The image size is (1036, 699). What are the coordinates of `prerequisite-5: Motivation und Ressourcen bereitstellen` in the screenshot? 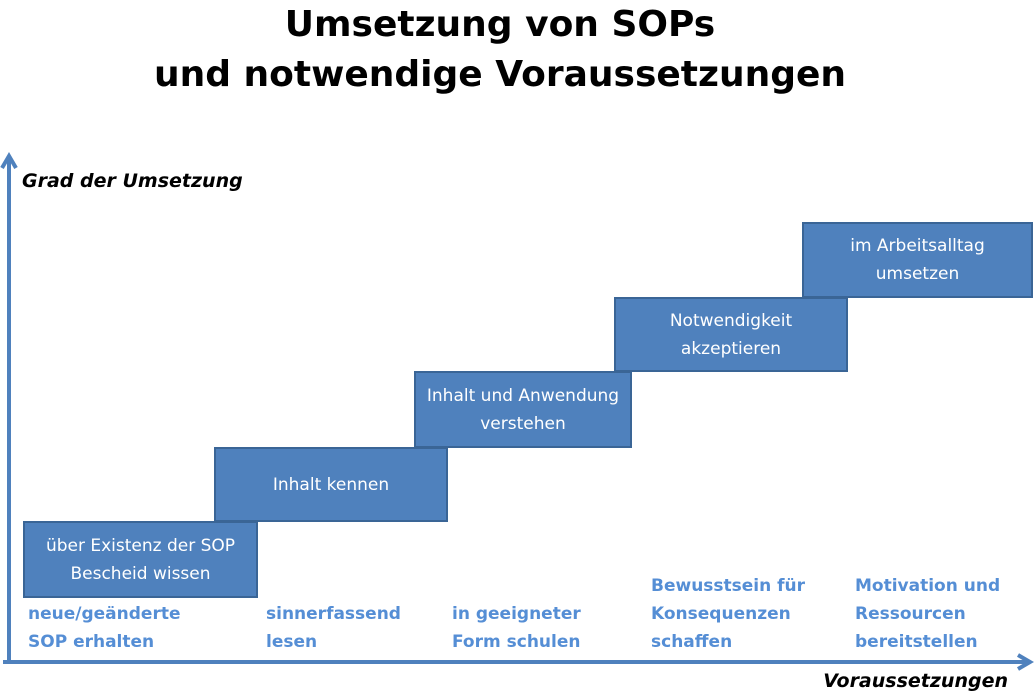 It's located at (927, 614).